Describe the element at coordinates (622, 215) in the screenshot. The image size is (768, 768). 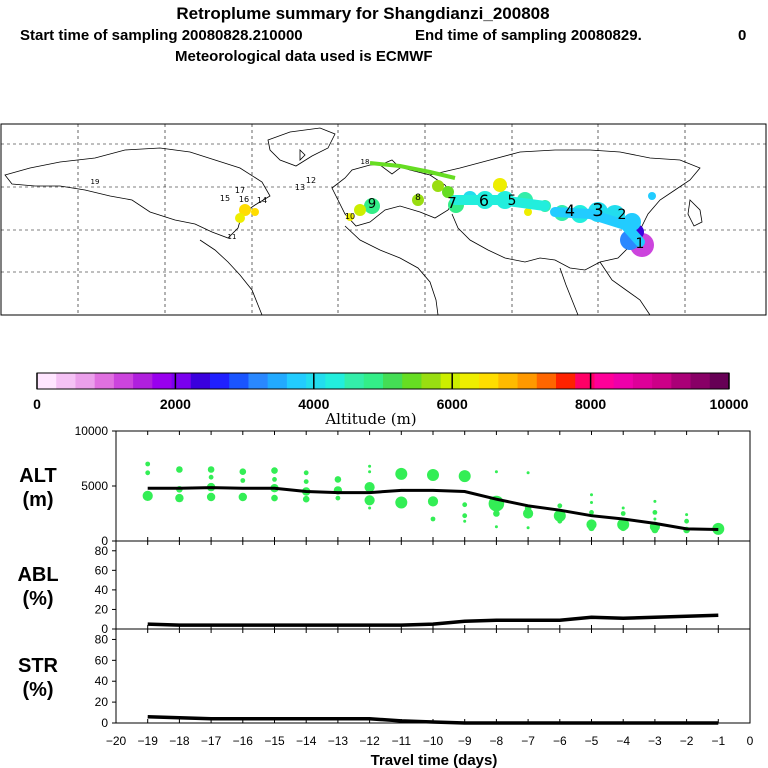
I see `map-day-label: 2` at that location.